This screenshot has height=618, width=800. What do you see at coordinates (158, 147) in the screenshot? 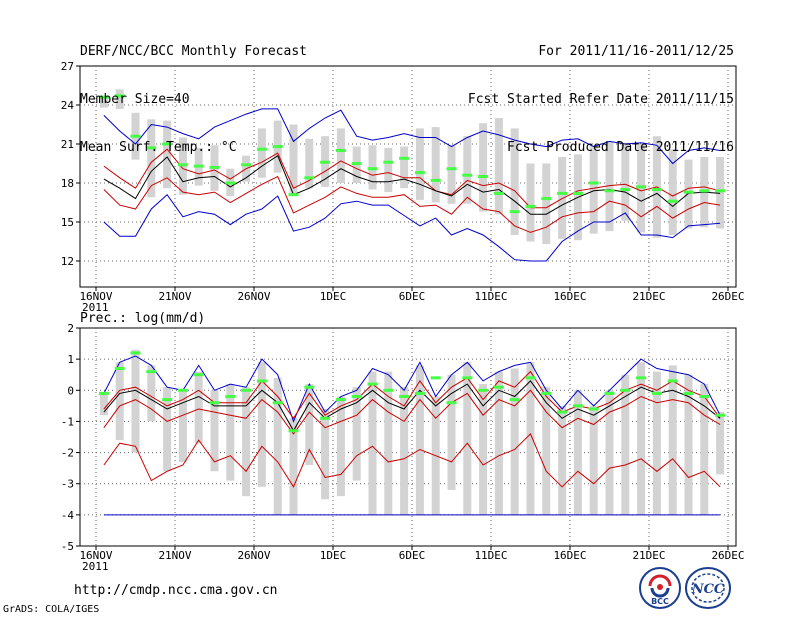
I see `header-variable: Mean Surf. Temp.: °C` at bounding box center [158, 147].